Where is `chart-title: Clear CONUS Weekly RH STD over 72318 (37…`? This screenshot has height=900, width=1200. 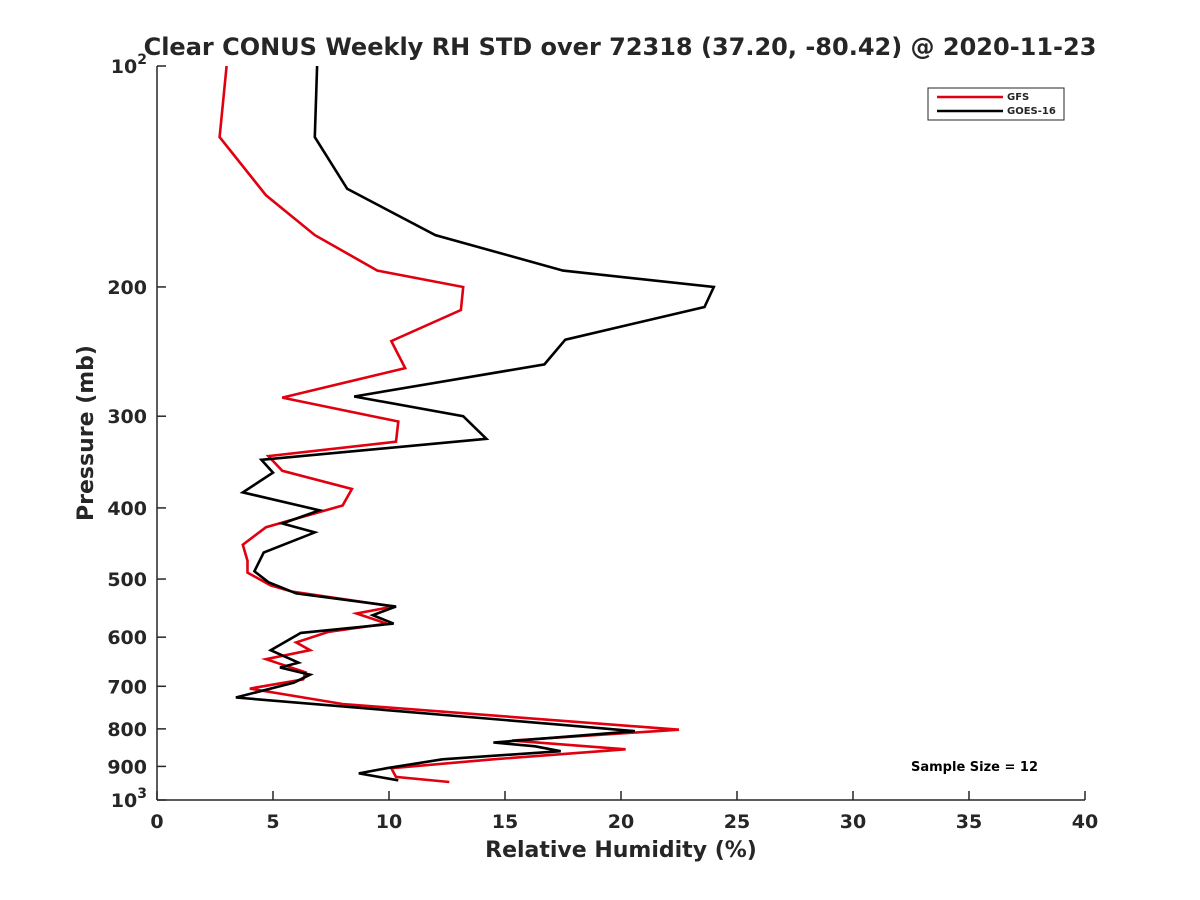 chart-title: Clear CONUS Weekly RH STD over 72318 (37… is located at coordinates (620, 47).